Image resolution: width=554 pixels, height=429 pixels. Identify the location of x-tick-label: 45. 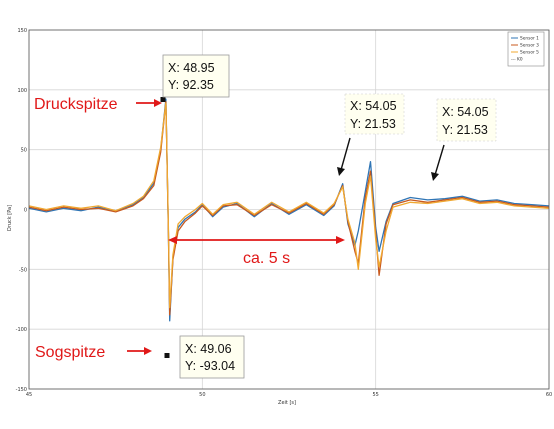
(29, 395).